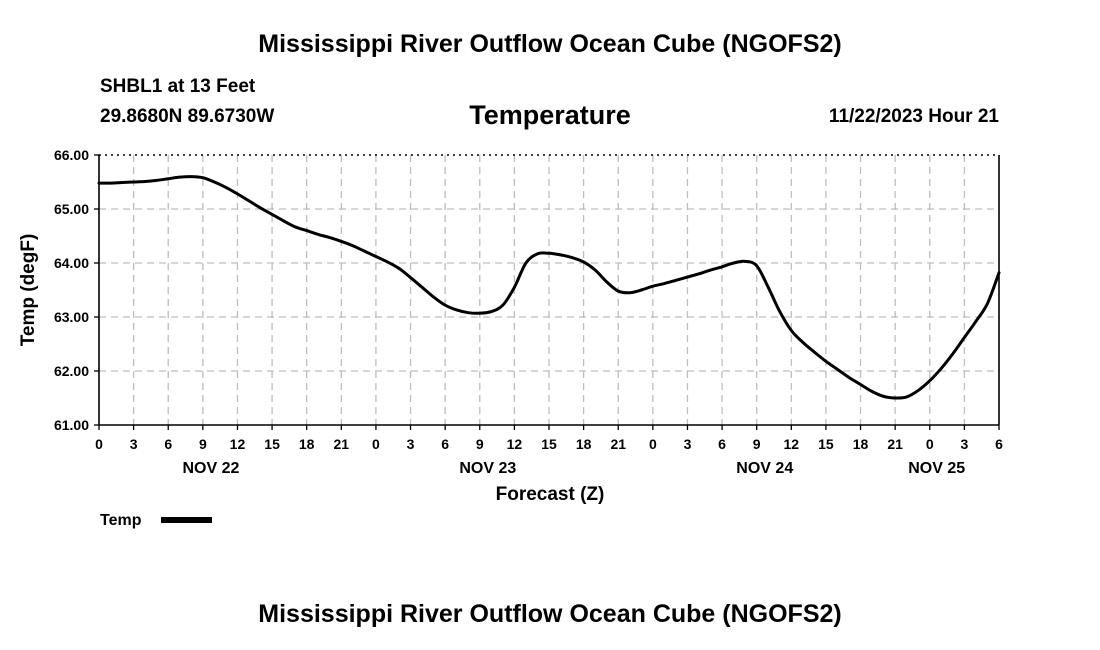 This screenshot has height=650, width=1100. Describe the element at coordinates (28, 290) in the screenshot. I see `y-axis-title: Temp (degF)` at that location.